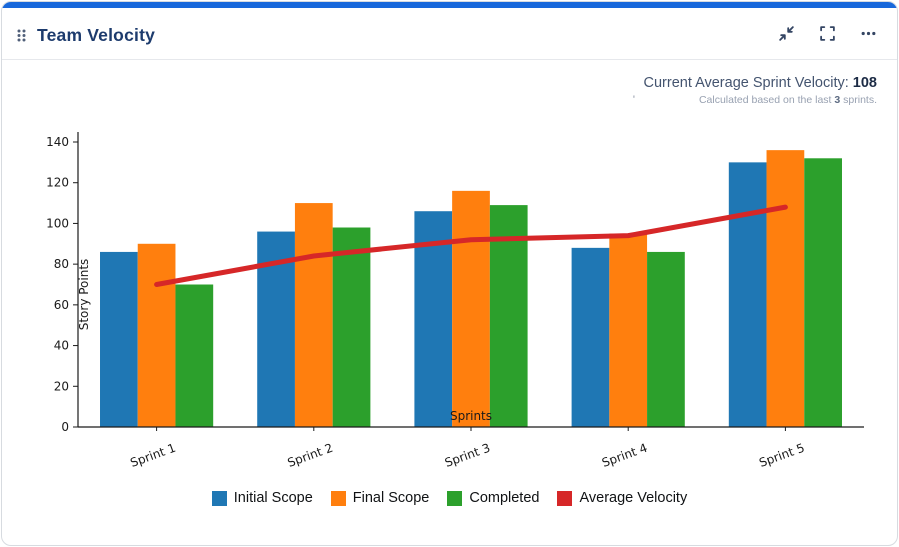  Describe the element at coordinates (624, 455) in the screenshot. I see `svg-text: Sprint 4` at that location.